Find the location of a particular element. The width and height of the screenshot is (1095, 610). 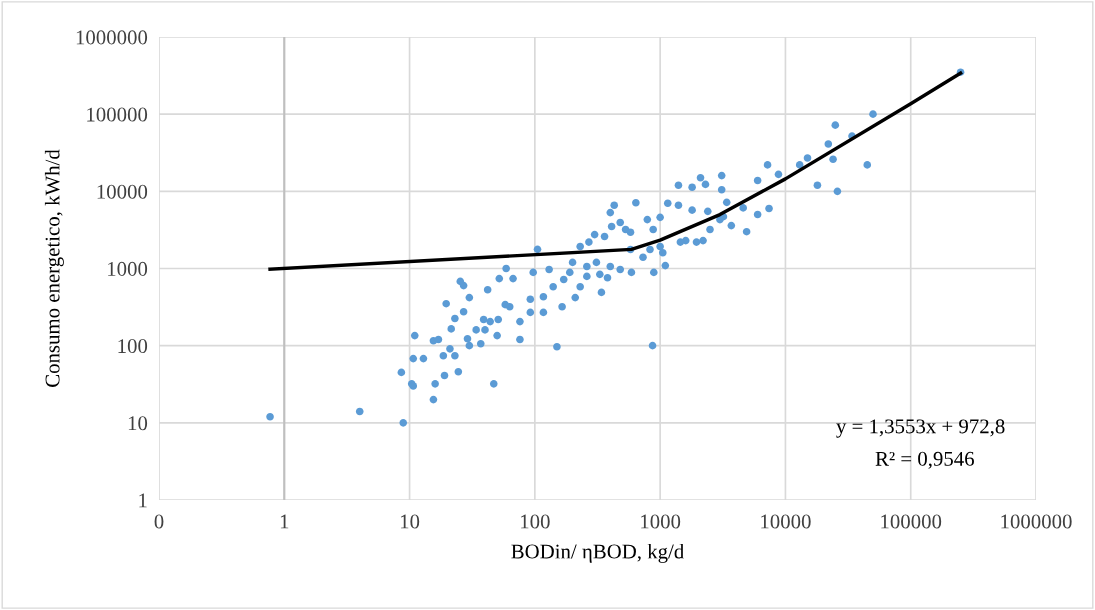

x-axis-title: BODin/ ηBOD, kg/d is located at coordinates (598, 553).